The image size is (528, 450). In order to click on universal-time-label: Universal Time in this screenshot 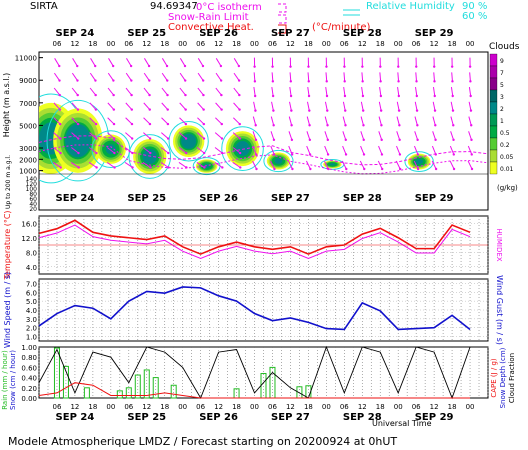, I will do `click(402, 423)`.